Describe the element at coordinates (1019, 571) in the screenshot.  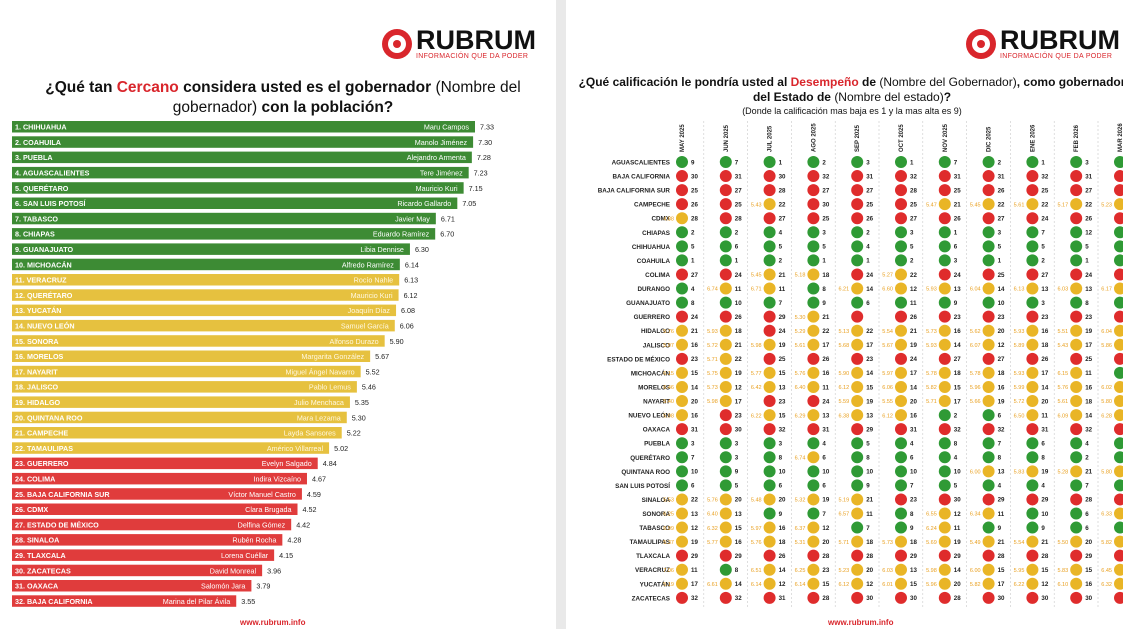
I see `score-label: 5.95` at that location.